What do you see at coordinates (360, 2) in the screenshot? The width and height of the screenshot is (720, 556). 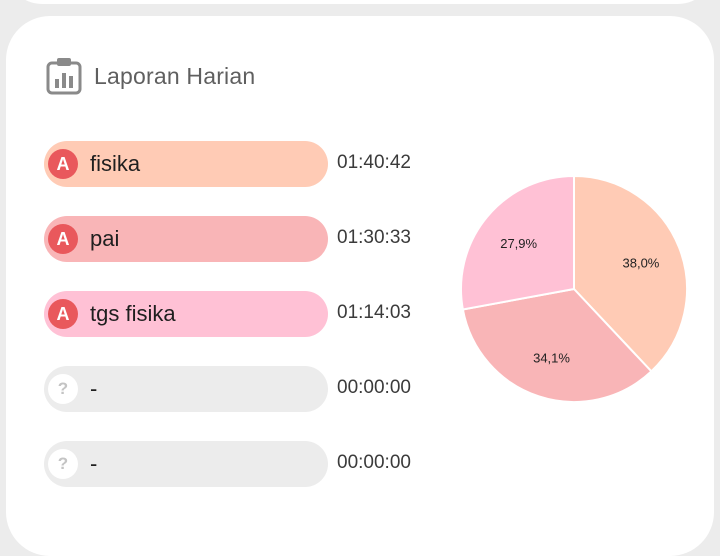 I see `previous-card-bottom` at bounding box center [360, 2].